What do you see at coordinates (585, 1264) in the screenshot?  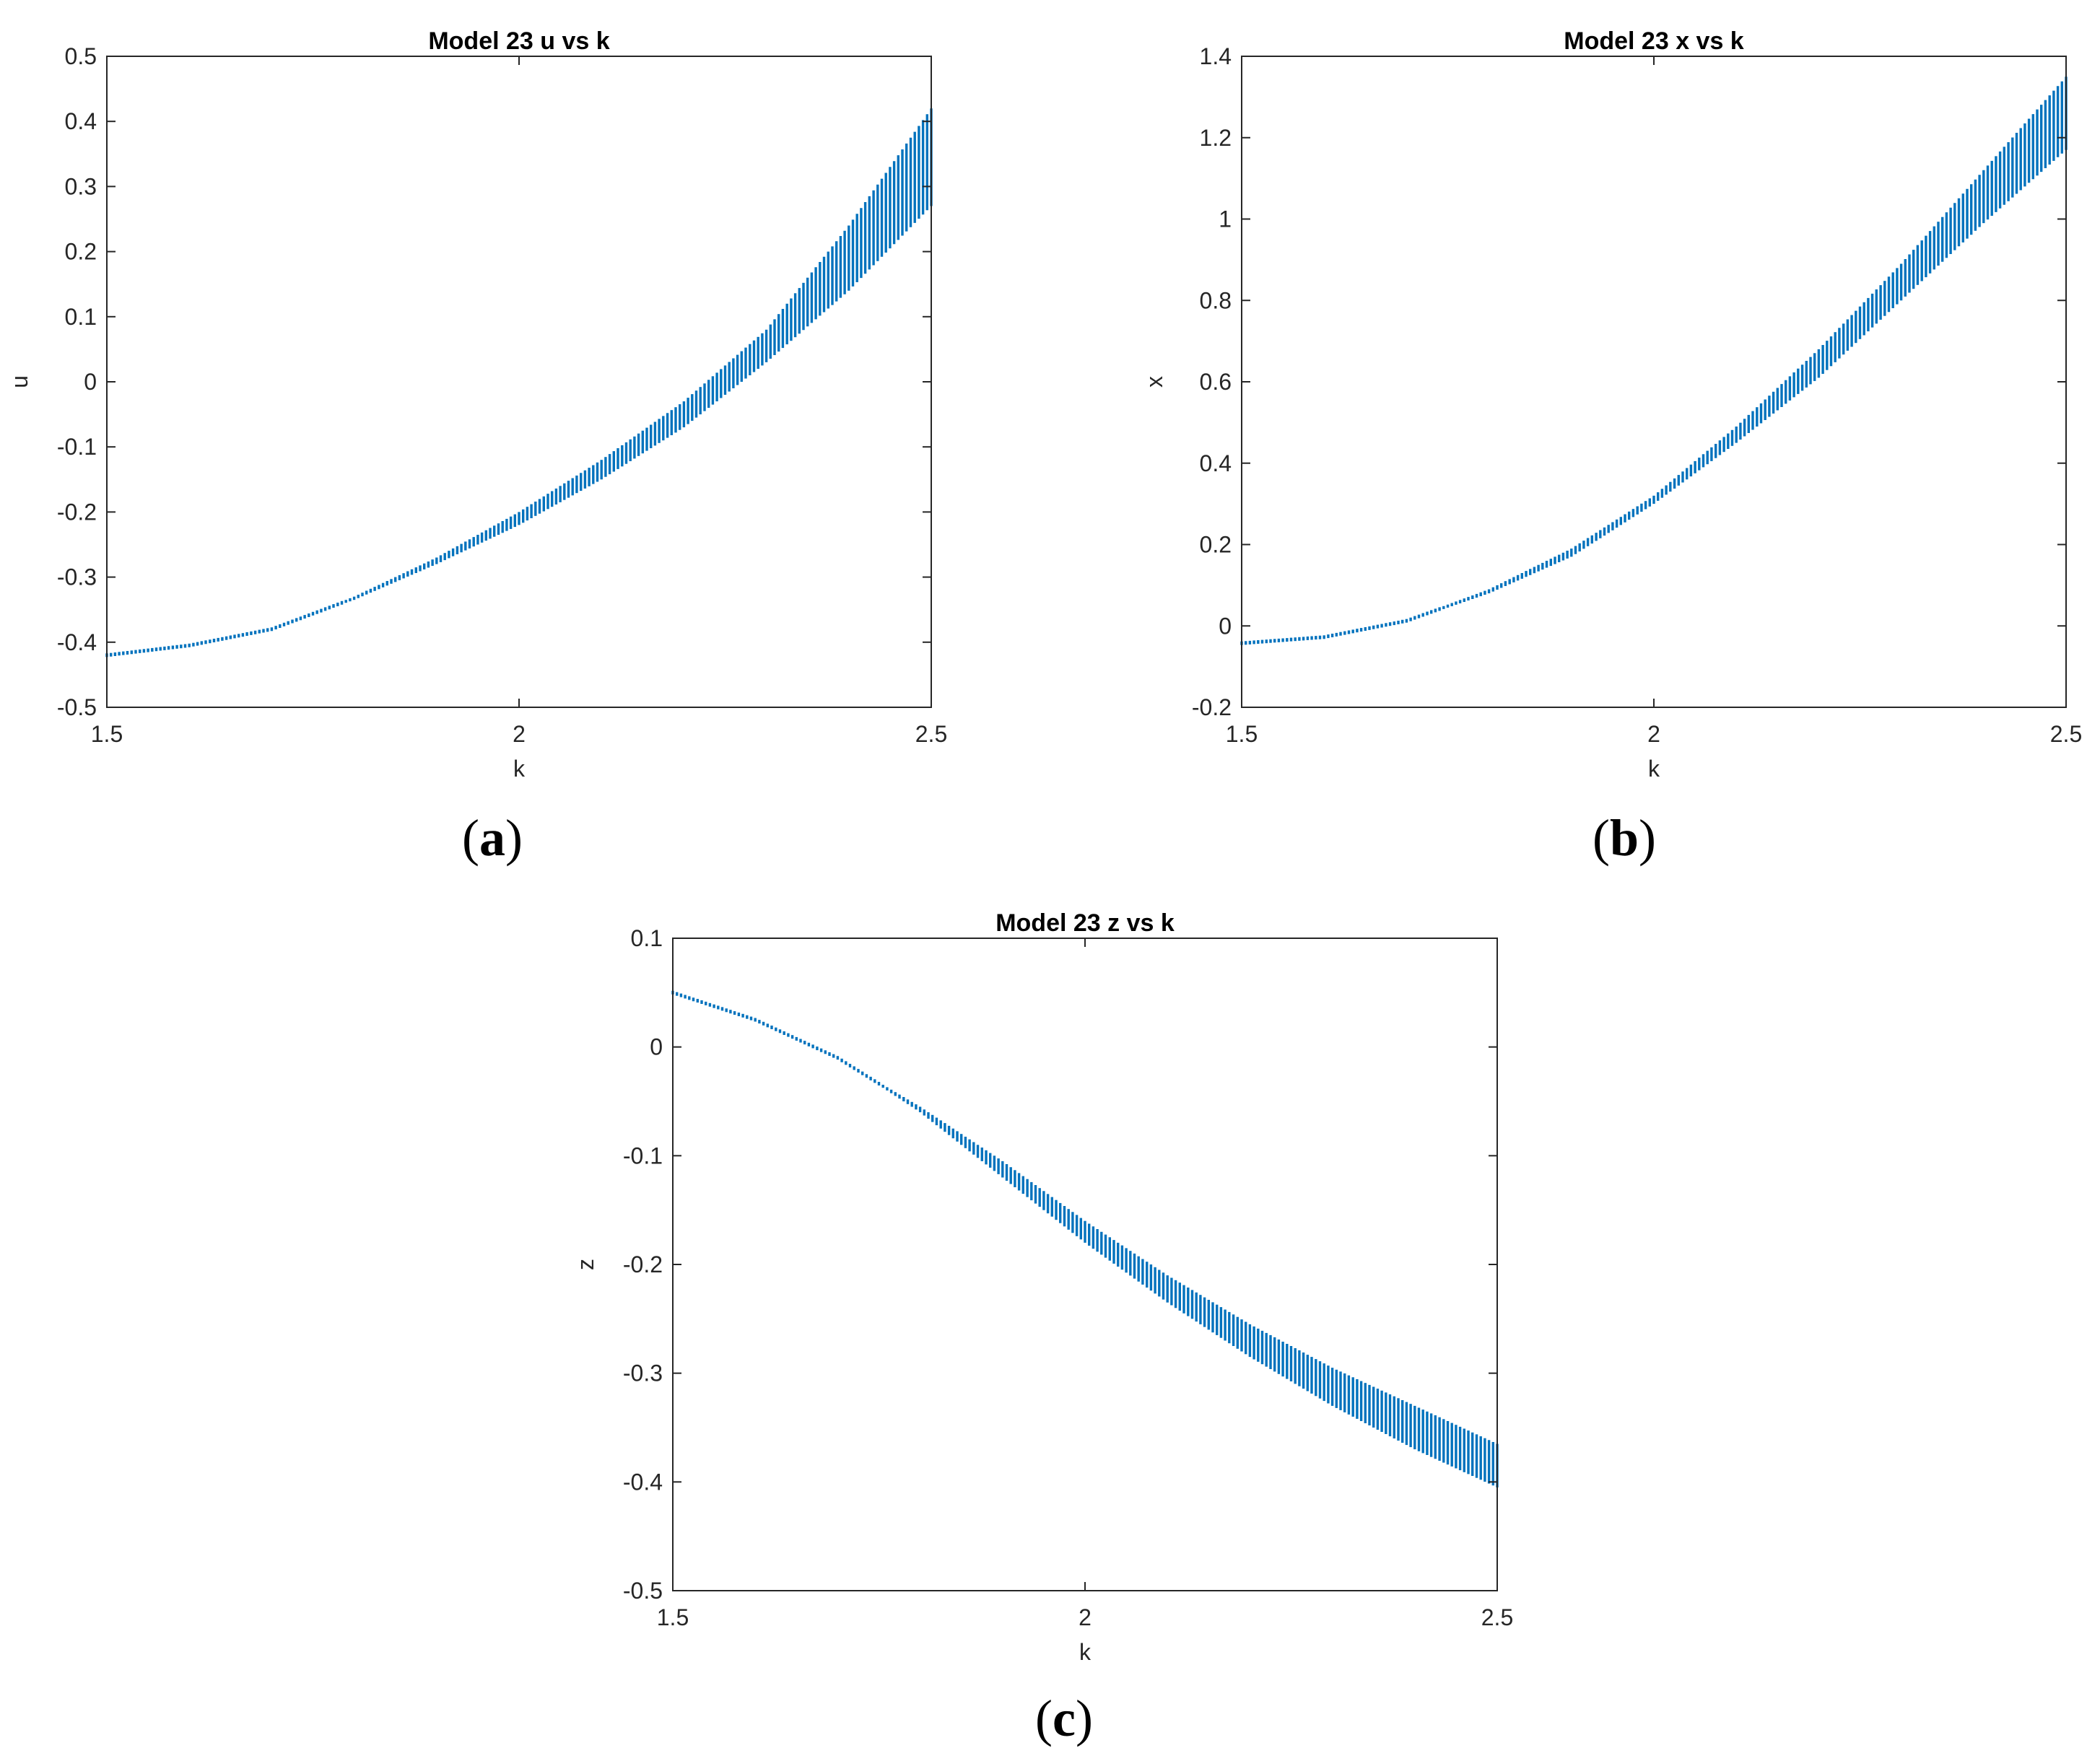 I see `y-axis-label-c: z` at bounding box center [585, 1264].